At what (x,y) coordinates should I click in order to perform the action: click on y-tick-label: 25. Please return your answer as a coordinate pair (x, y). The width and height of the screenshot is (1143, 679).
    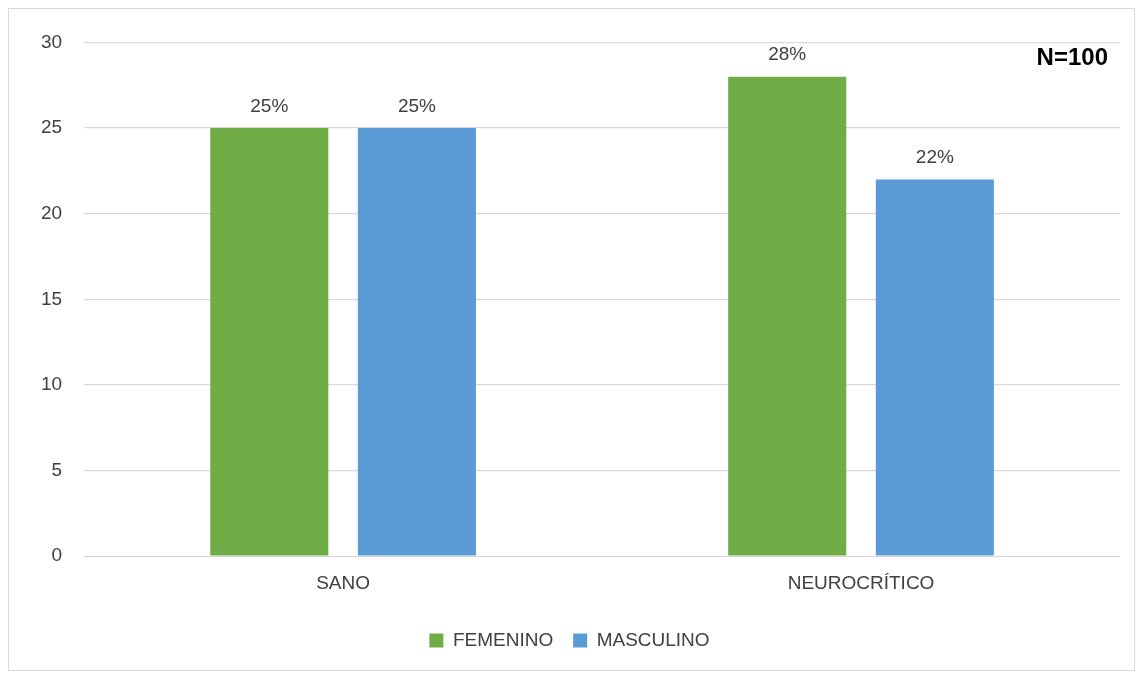
    Looking at the image, I should click on (51, 127).